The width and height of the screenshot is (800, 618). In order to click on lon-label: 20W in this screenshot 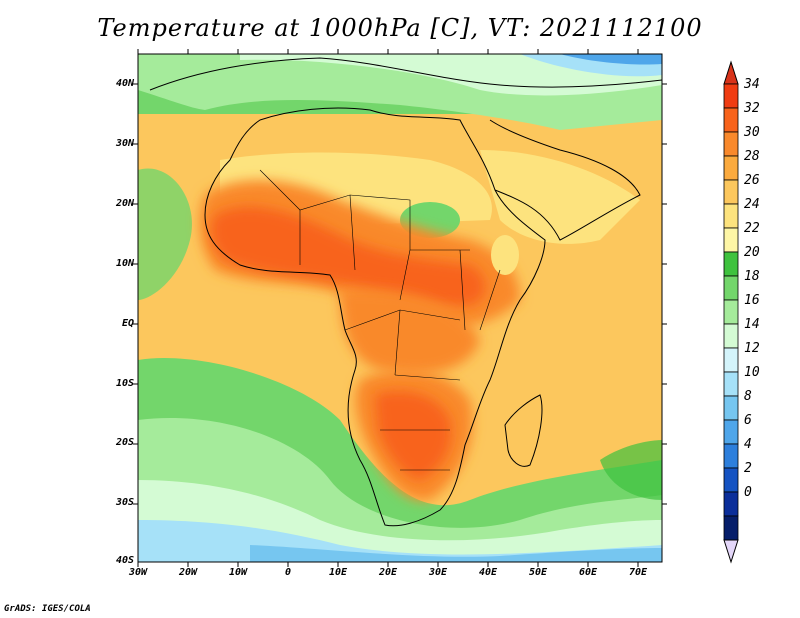, I will do `click(188, 572)`.